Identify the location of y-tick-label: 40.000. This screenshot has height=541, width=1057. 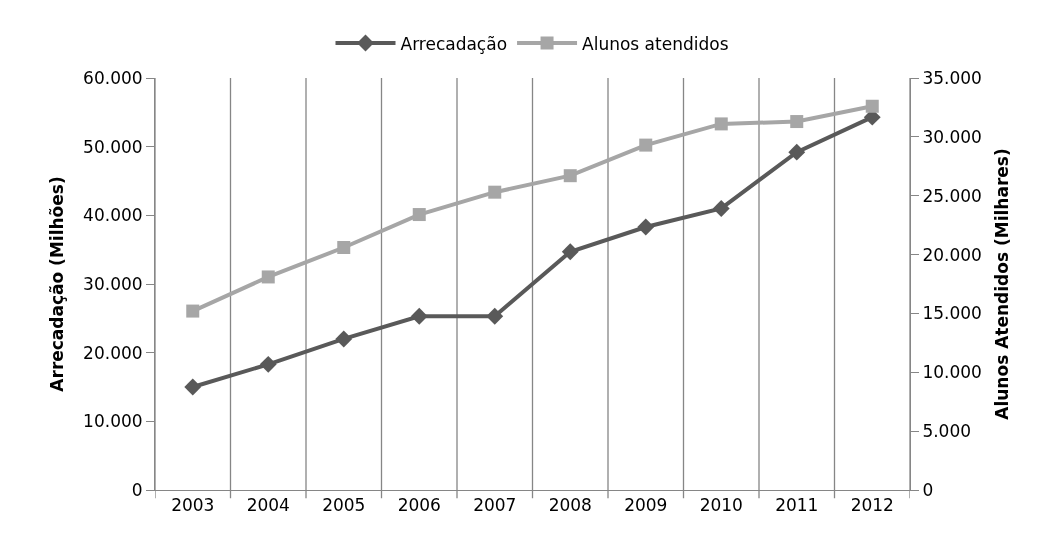
(113, 215).